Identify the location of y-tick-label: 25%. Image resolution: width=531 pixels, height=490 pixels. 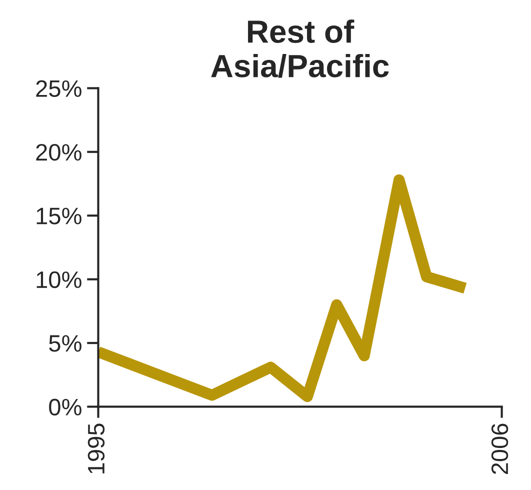
(59, 88).